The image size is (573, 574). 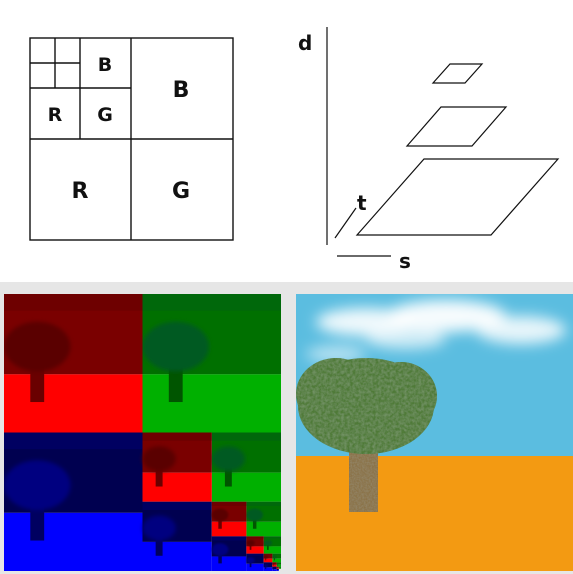 What do you see at coordinates (305, 43) in the screenshot?
I see `axis-label-d: d` at bounding box center [305, 43].